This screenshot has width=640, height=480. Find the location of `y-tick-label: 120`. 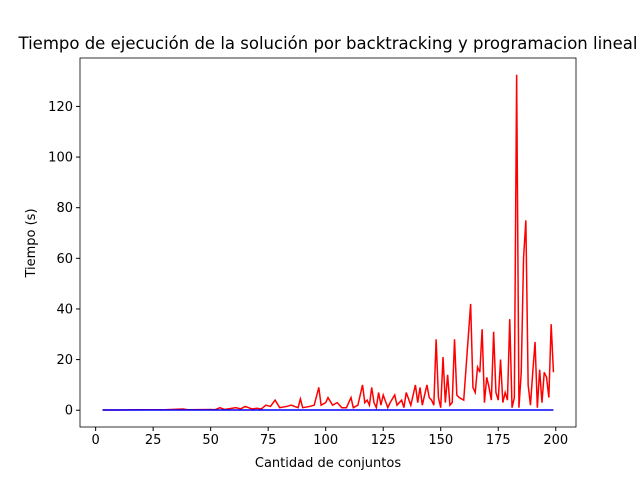

y-tick-label: 120 is located at coordinates (60, 107).